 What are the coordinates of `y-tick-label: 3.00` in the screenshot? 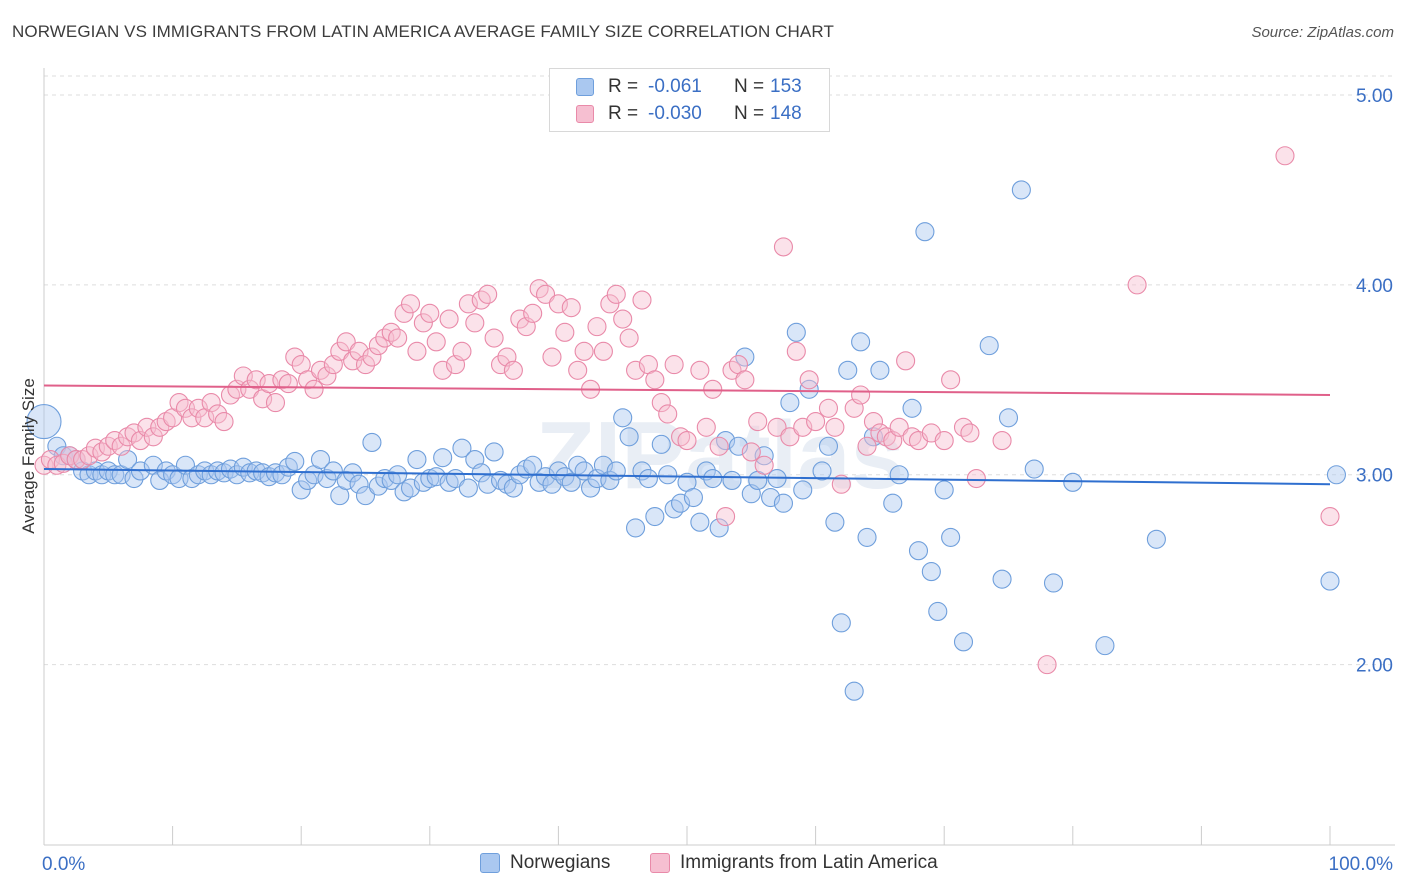 It's located at (1374, 476).